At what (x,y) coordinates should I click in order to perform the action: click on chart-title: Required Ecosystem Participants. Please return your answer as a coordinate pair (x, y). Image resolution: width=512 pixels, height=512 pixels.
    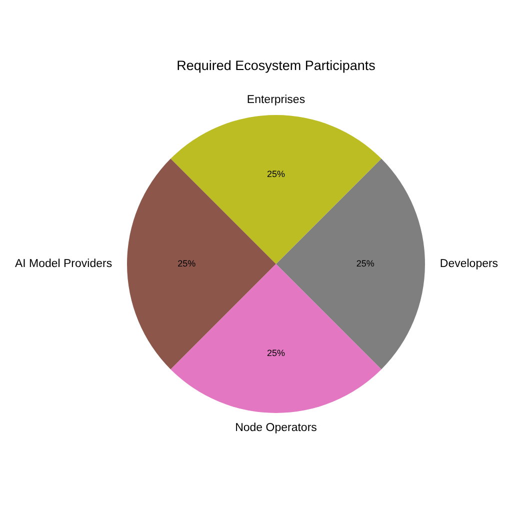
    Looking at the image, I should click on (276, 65).